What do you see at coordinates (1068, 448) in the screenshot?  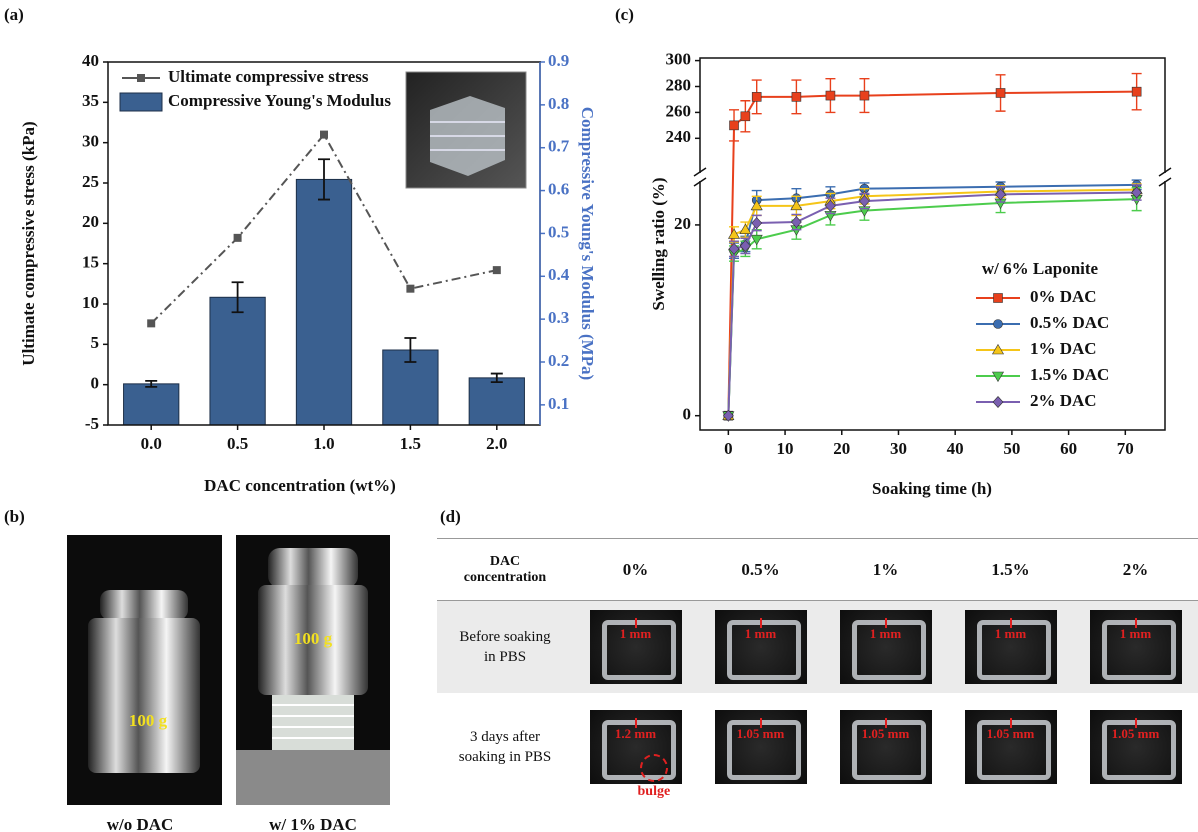 I see `x-tick-label: 60` at bounding box center [1068, 448].